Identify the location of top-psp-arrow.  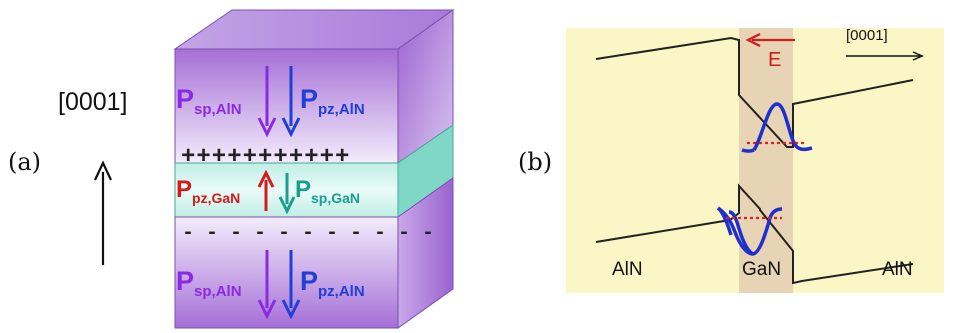
(267, 102).